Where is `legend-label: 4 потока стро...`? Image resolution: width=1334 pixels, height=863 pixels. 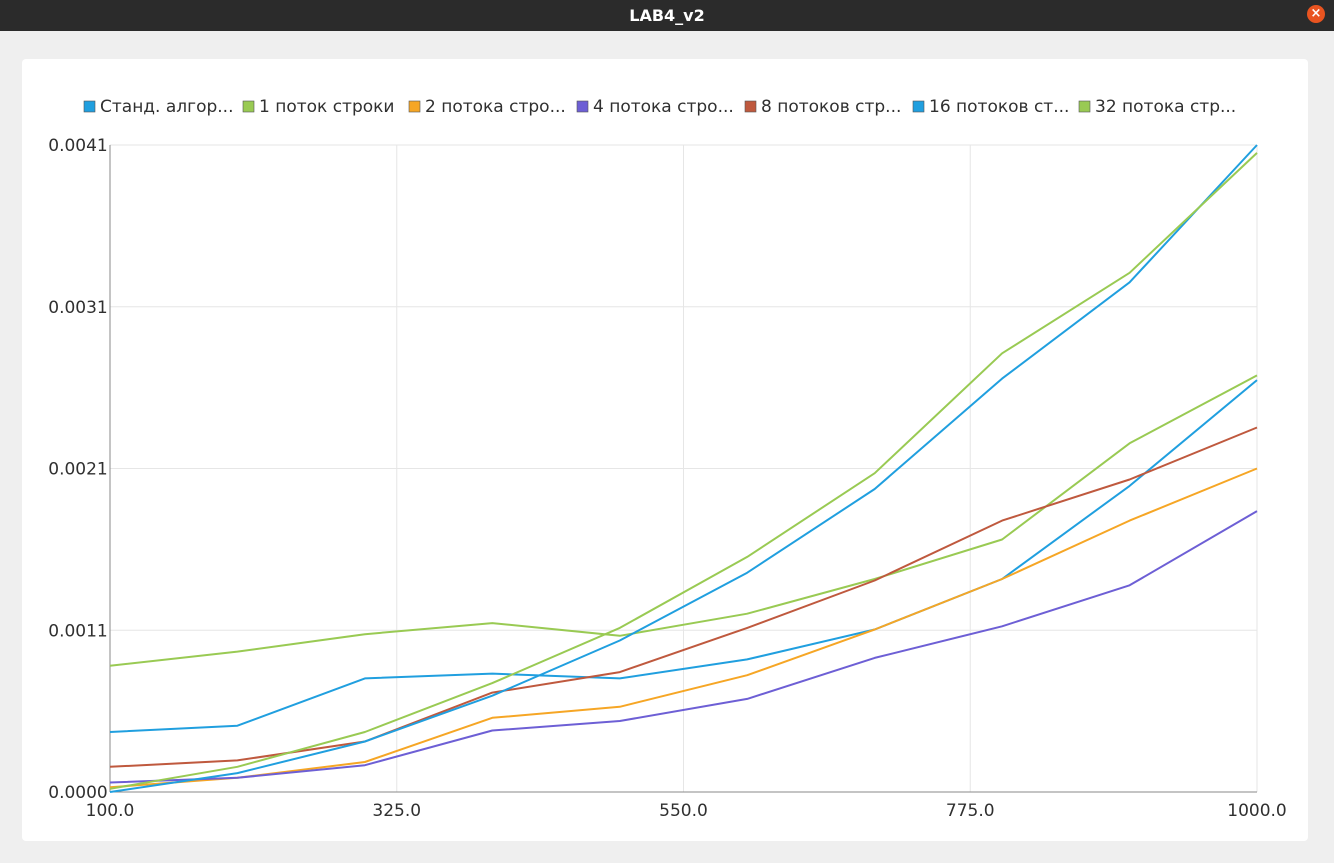
legend-label: 4 потока стро... is located at coordinates (663, 107).